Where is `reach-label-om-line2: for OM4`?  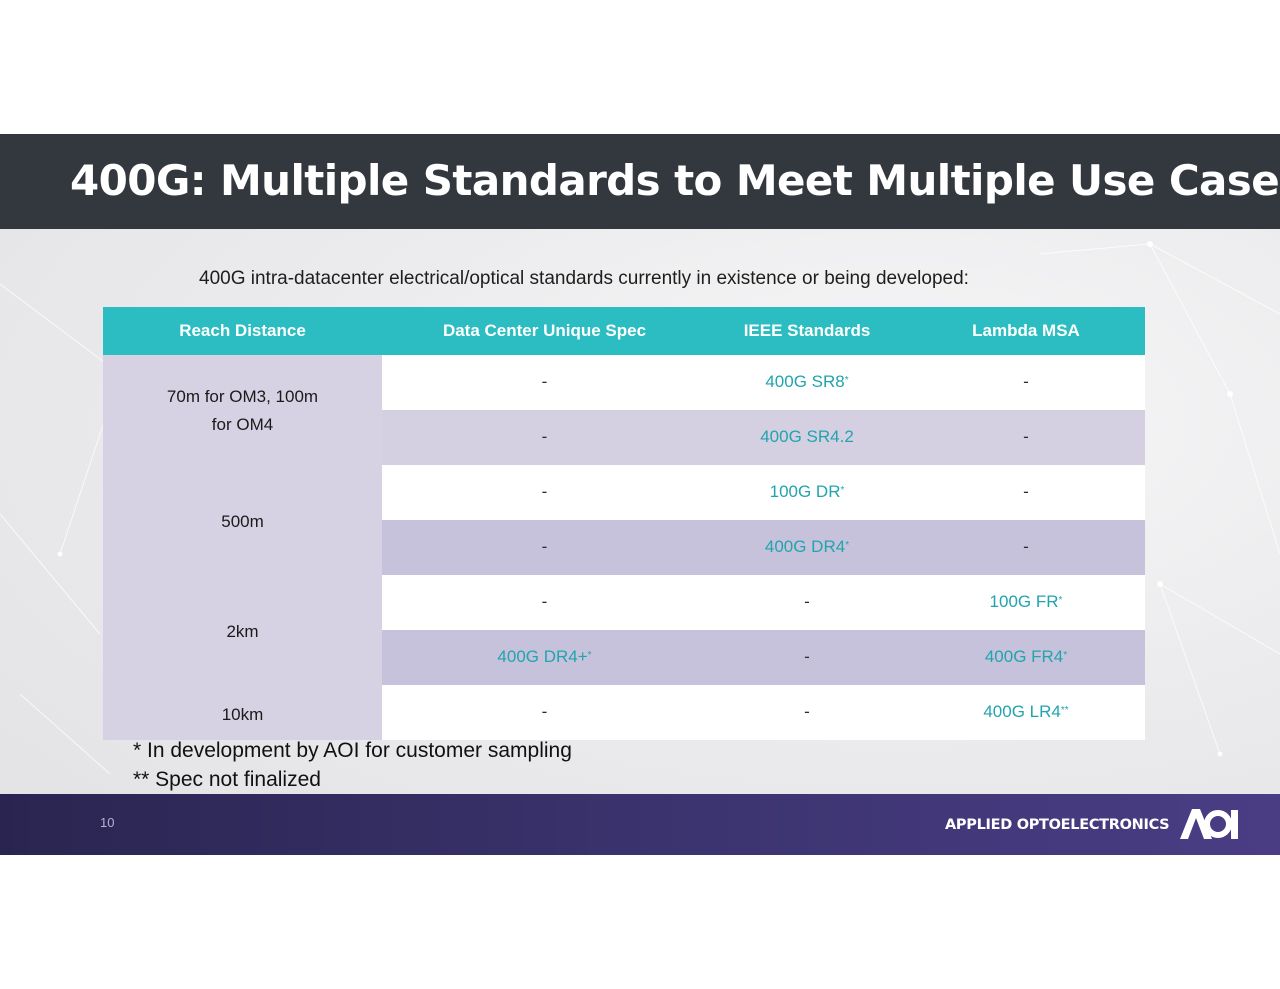 reach-label-om-line2: for OM4 is located at coordinates (242, 424).